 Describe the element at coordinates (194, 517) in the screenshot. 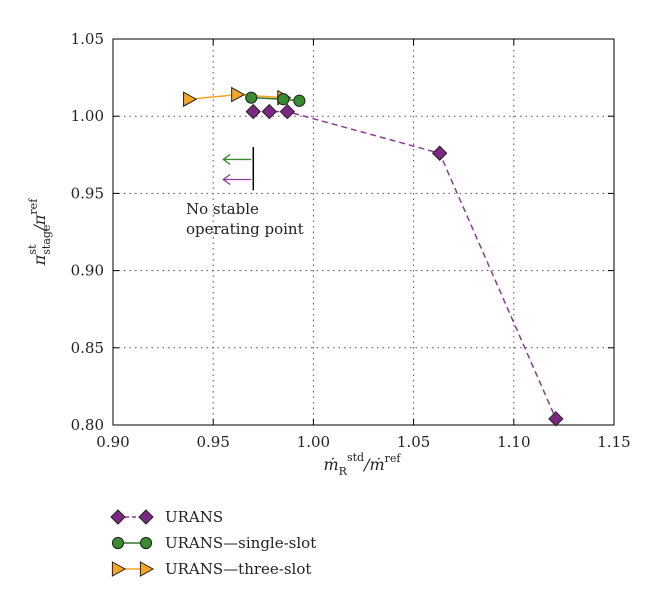

I see `legend-label: URANS` at that location.